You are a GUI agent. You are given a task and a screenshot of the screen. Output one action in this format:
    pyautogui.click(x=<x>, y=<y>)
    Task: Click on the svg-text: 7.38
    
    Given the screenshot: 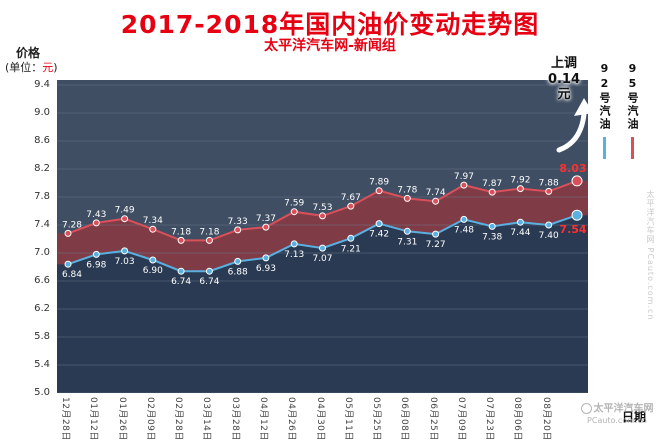 What is the action you would take?
    pyautogui.click(x=492, y=237)
    